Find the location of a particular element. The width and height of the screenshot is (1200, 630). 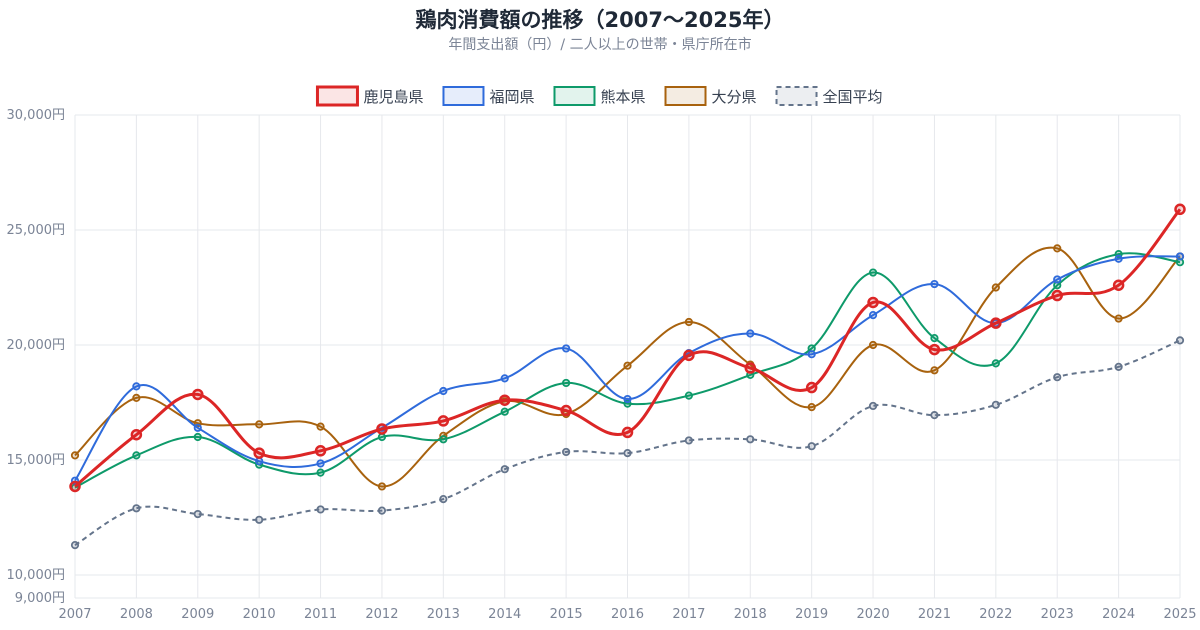

x-tick-label: 2021 is located at coordinates (934, 614).